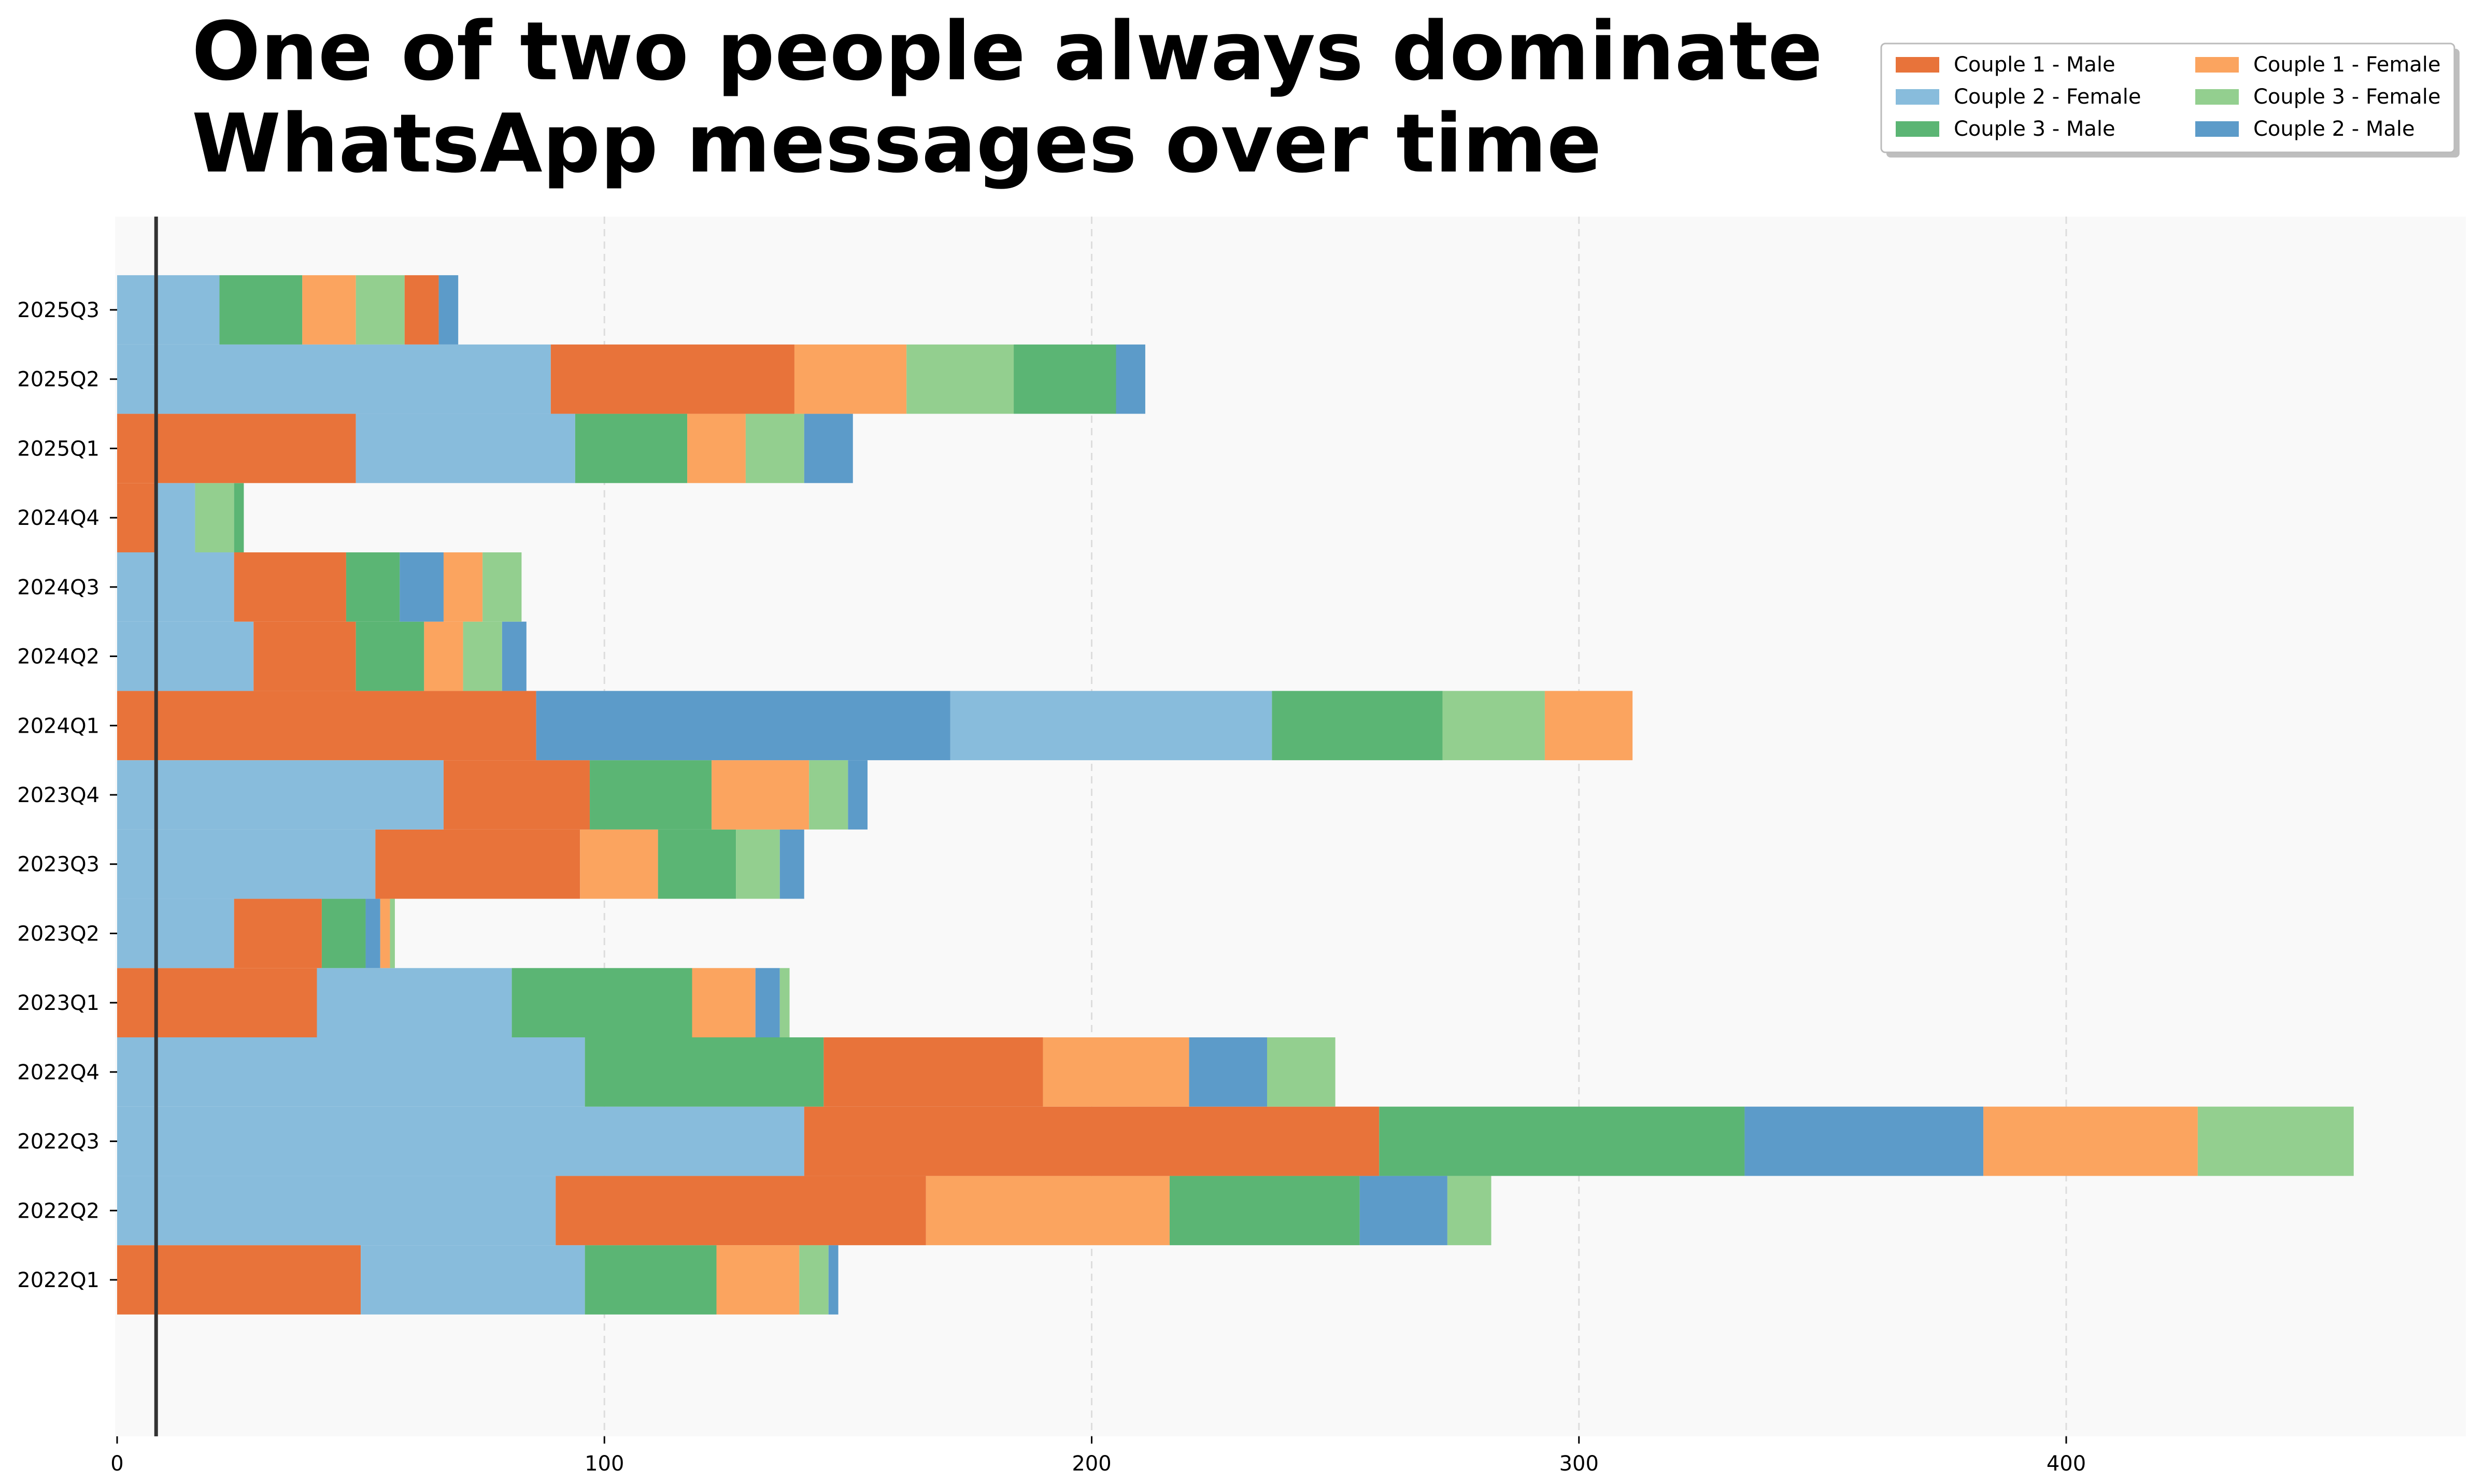  What do you see at coordinates (514, 656) in the screenshot?
I see `bar-2024q2-couple-2-male` at bounding box center [514, 656].